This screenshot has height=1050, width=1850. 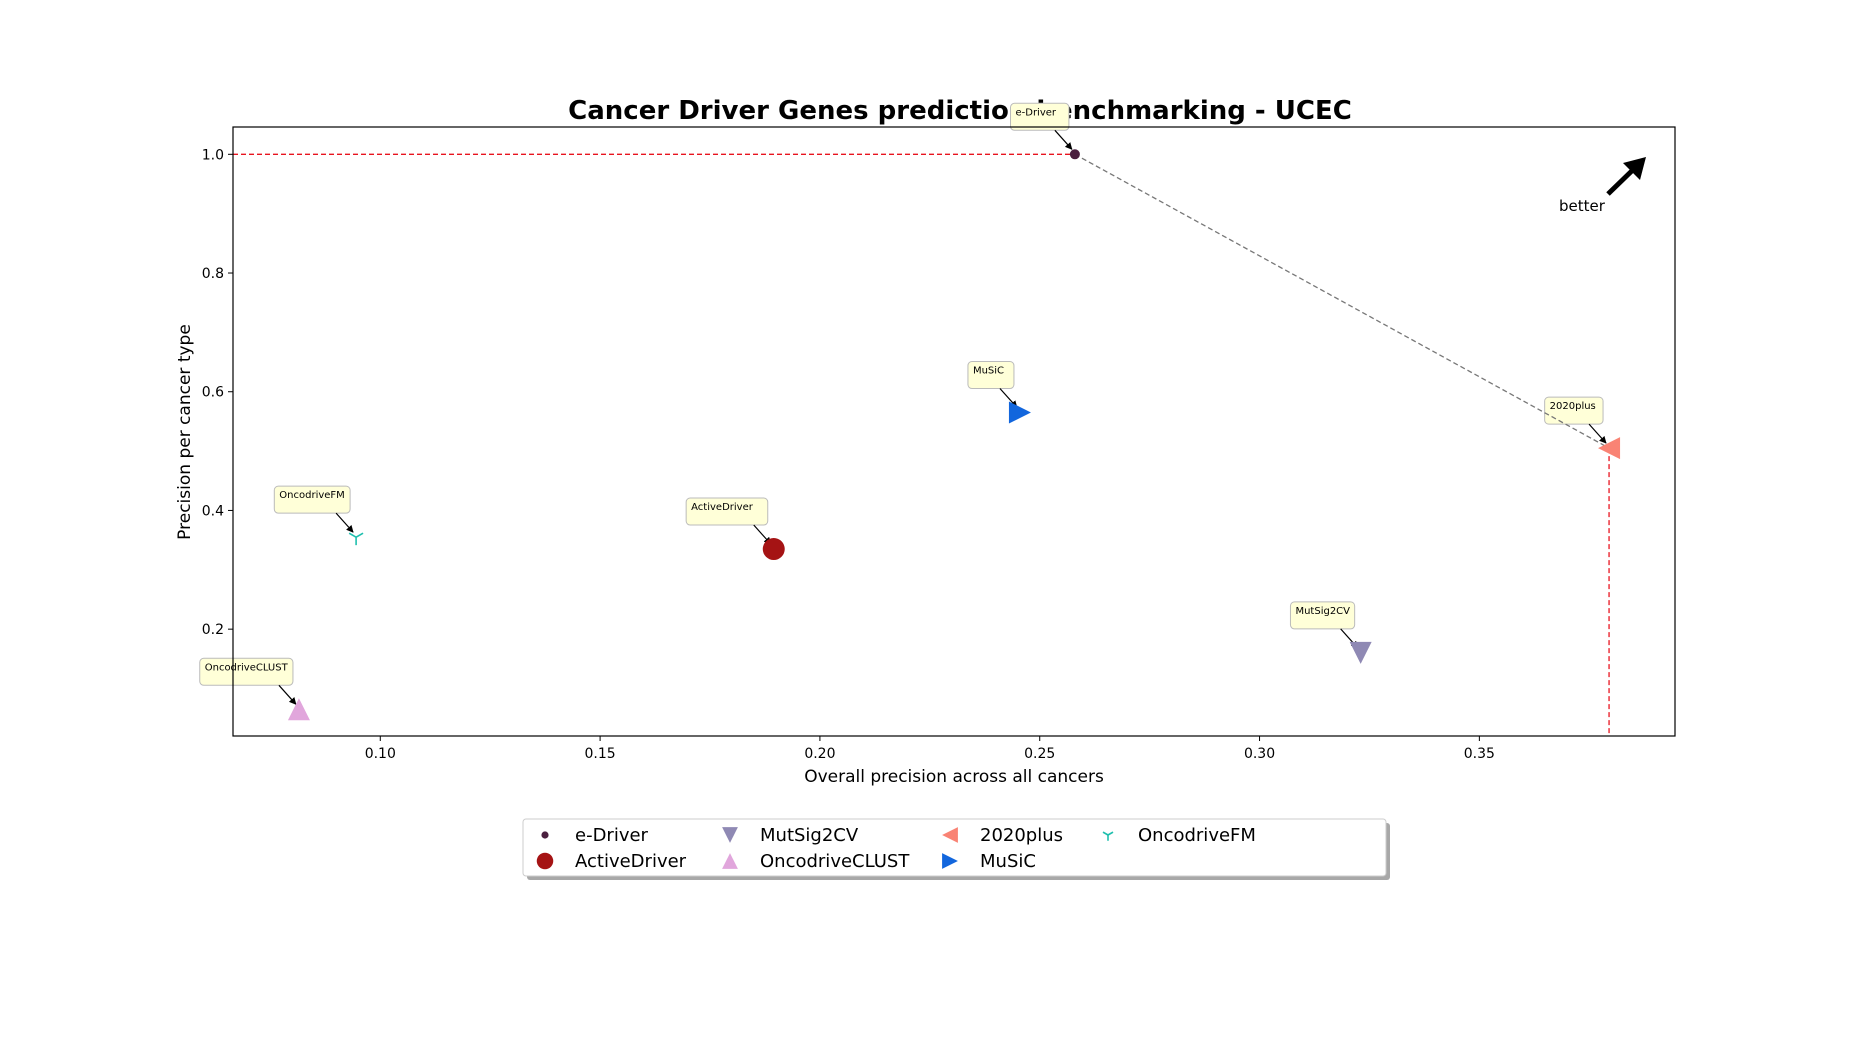 What do you see at coordinates (1582, 206) in the screenshot?
I see `better-label: better` at bounding box center [1582, 206].